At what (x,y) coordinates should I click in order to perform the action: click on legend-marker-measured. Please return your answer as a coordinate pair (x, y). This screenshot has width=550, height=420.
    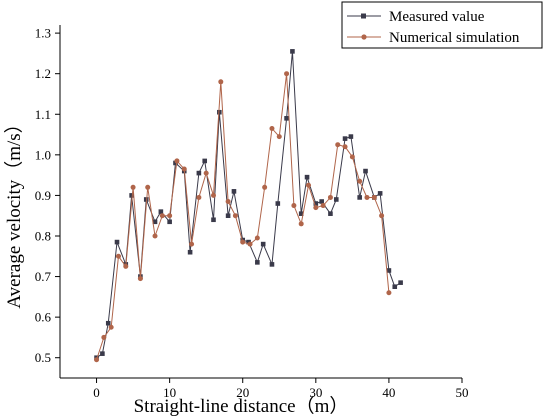
    Looking at the image, I should click on (363, 16).